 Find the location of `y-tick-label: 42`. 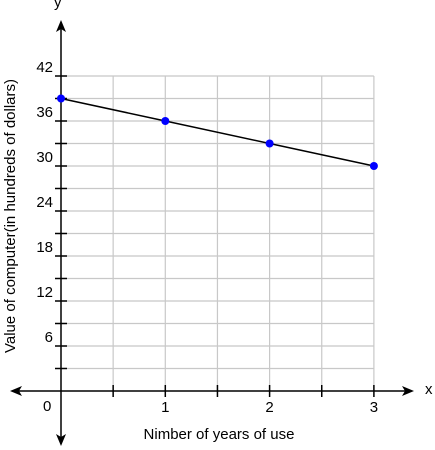

y-tick-label: 42 is located at coordinates (44, 67).